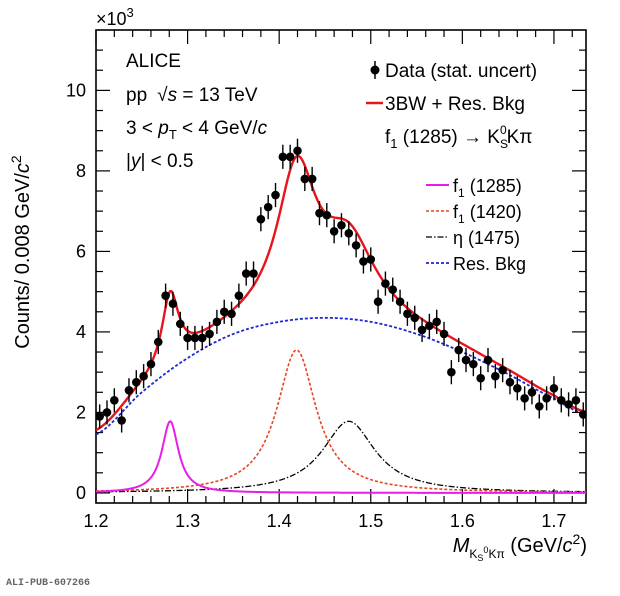 Image resolution: width=620 pixels, height=596 pixels. Describe the element at coordinates (486, 238) in the screenshot. I see `legend-eta-label: η (1475)` at that location.